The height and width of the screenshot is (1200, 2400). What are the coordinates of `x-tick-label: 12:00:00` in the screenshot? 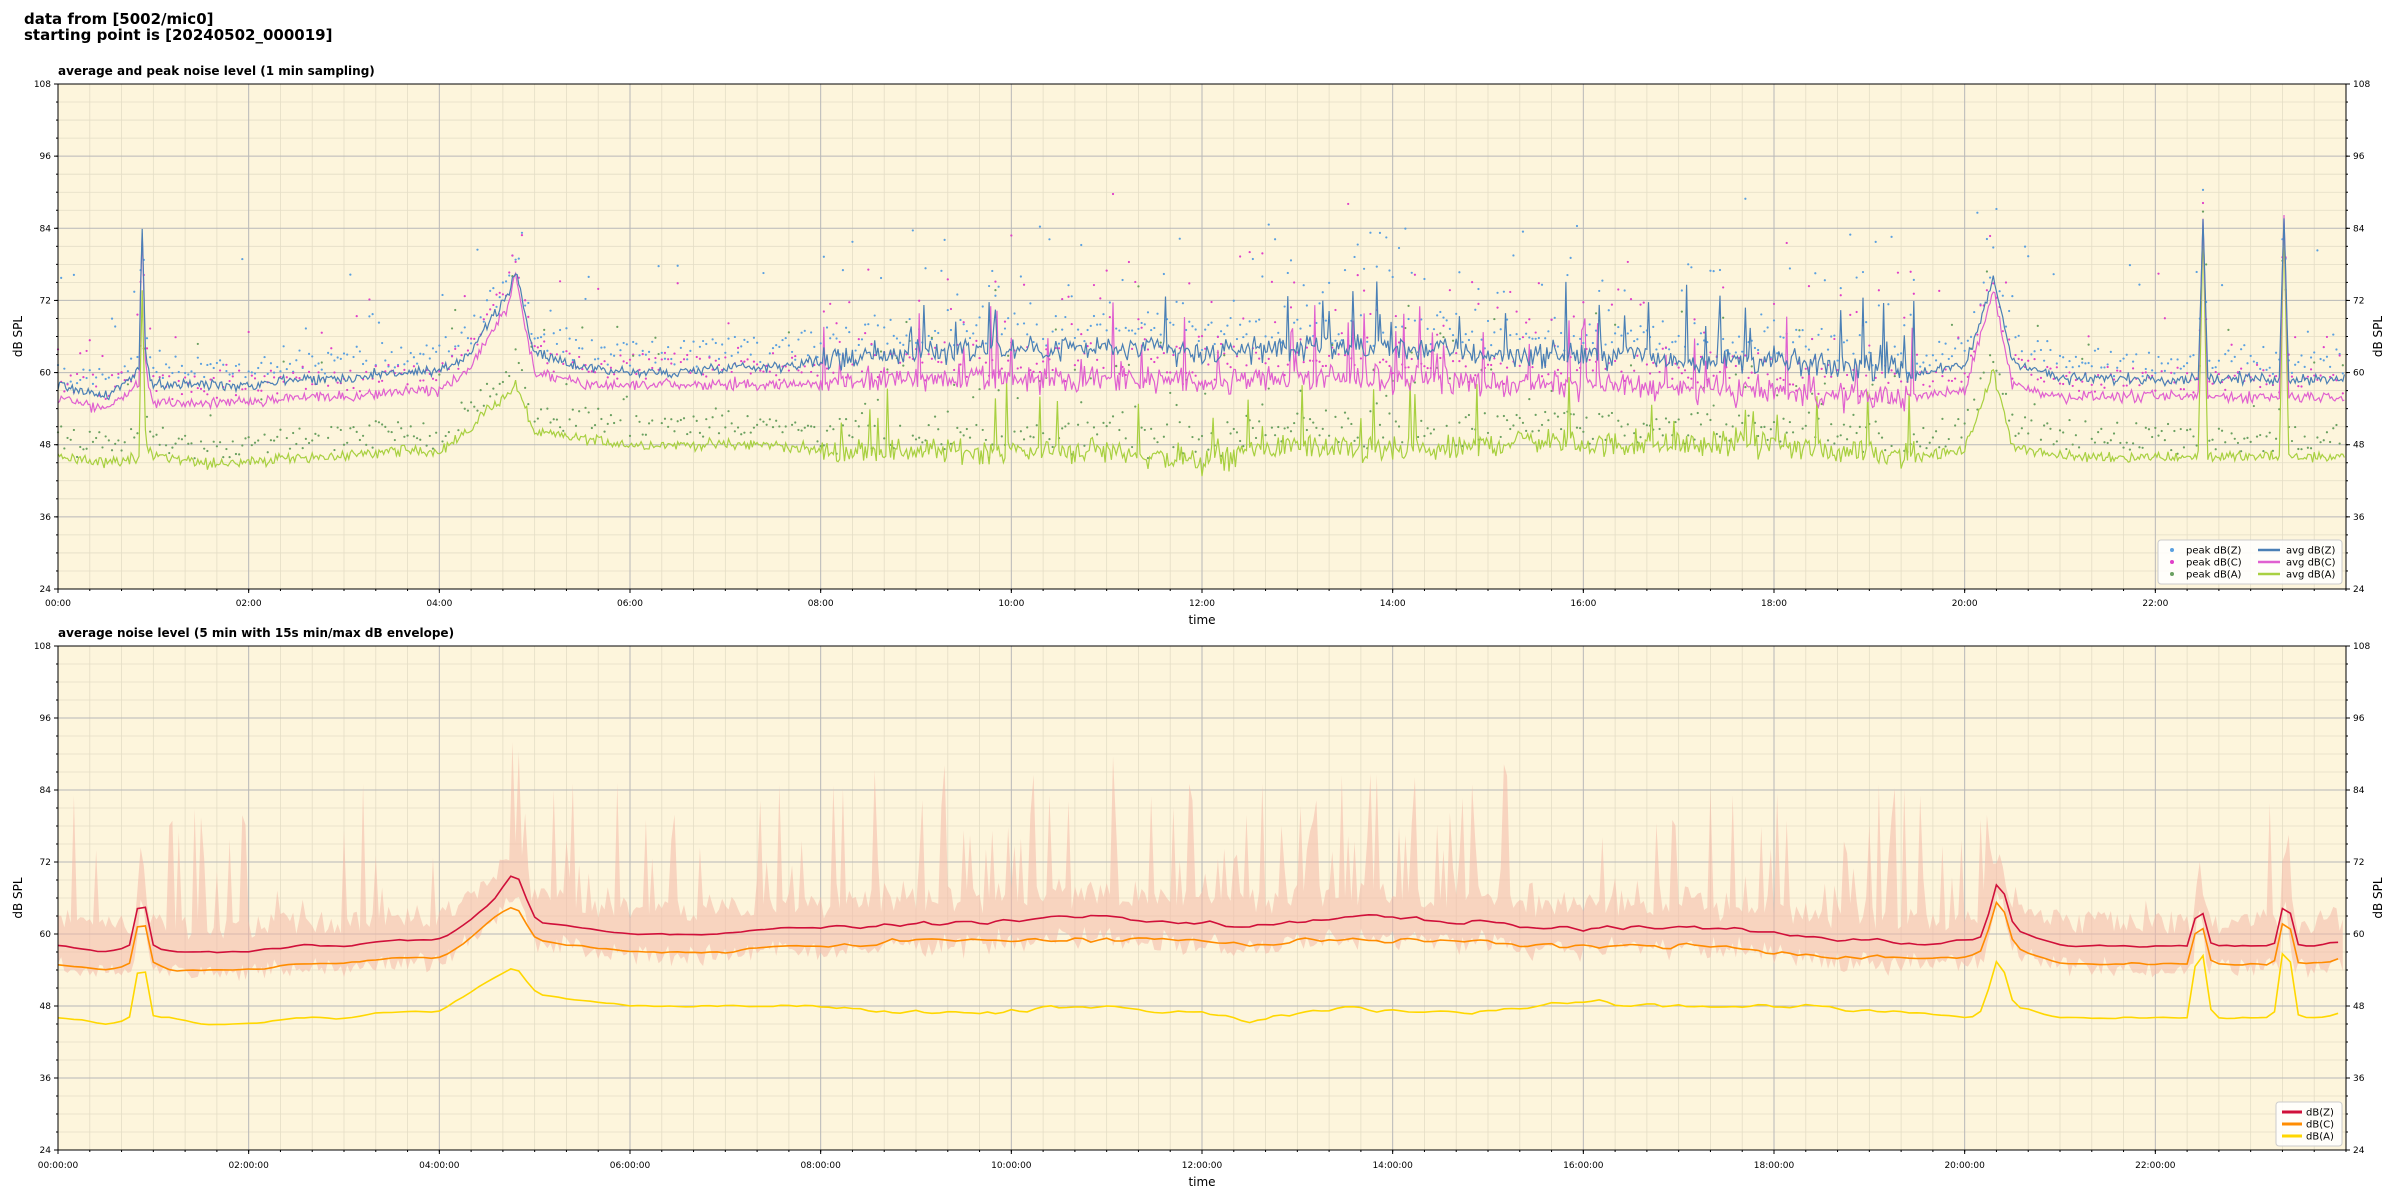 It's located at (1202, 1166).